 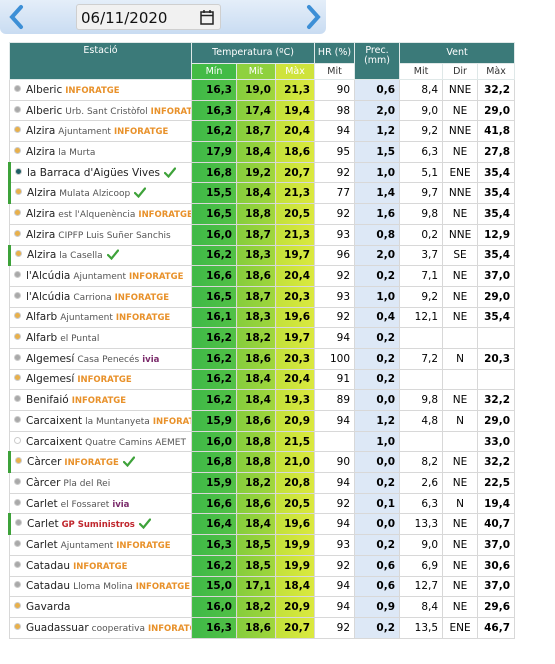 What do you see at coordinates (377, 110) in the screenshot?
I see `value-cell: 2,0` at bounding box center [377, 110].